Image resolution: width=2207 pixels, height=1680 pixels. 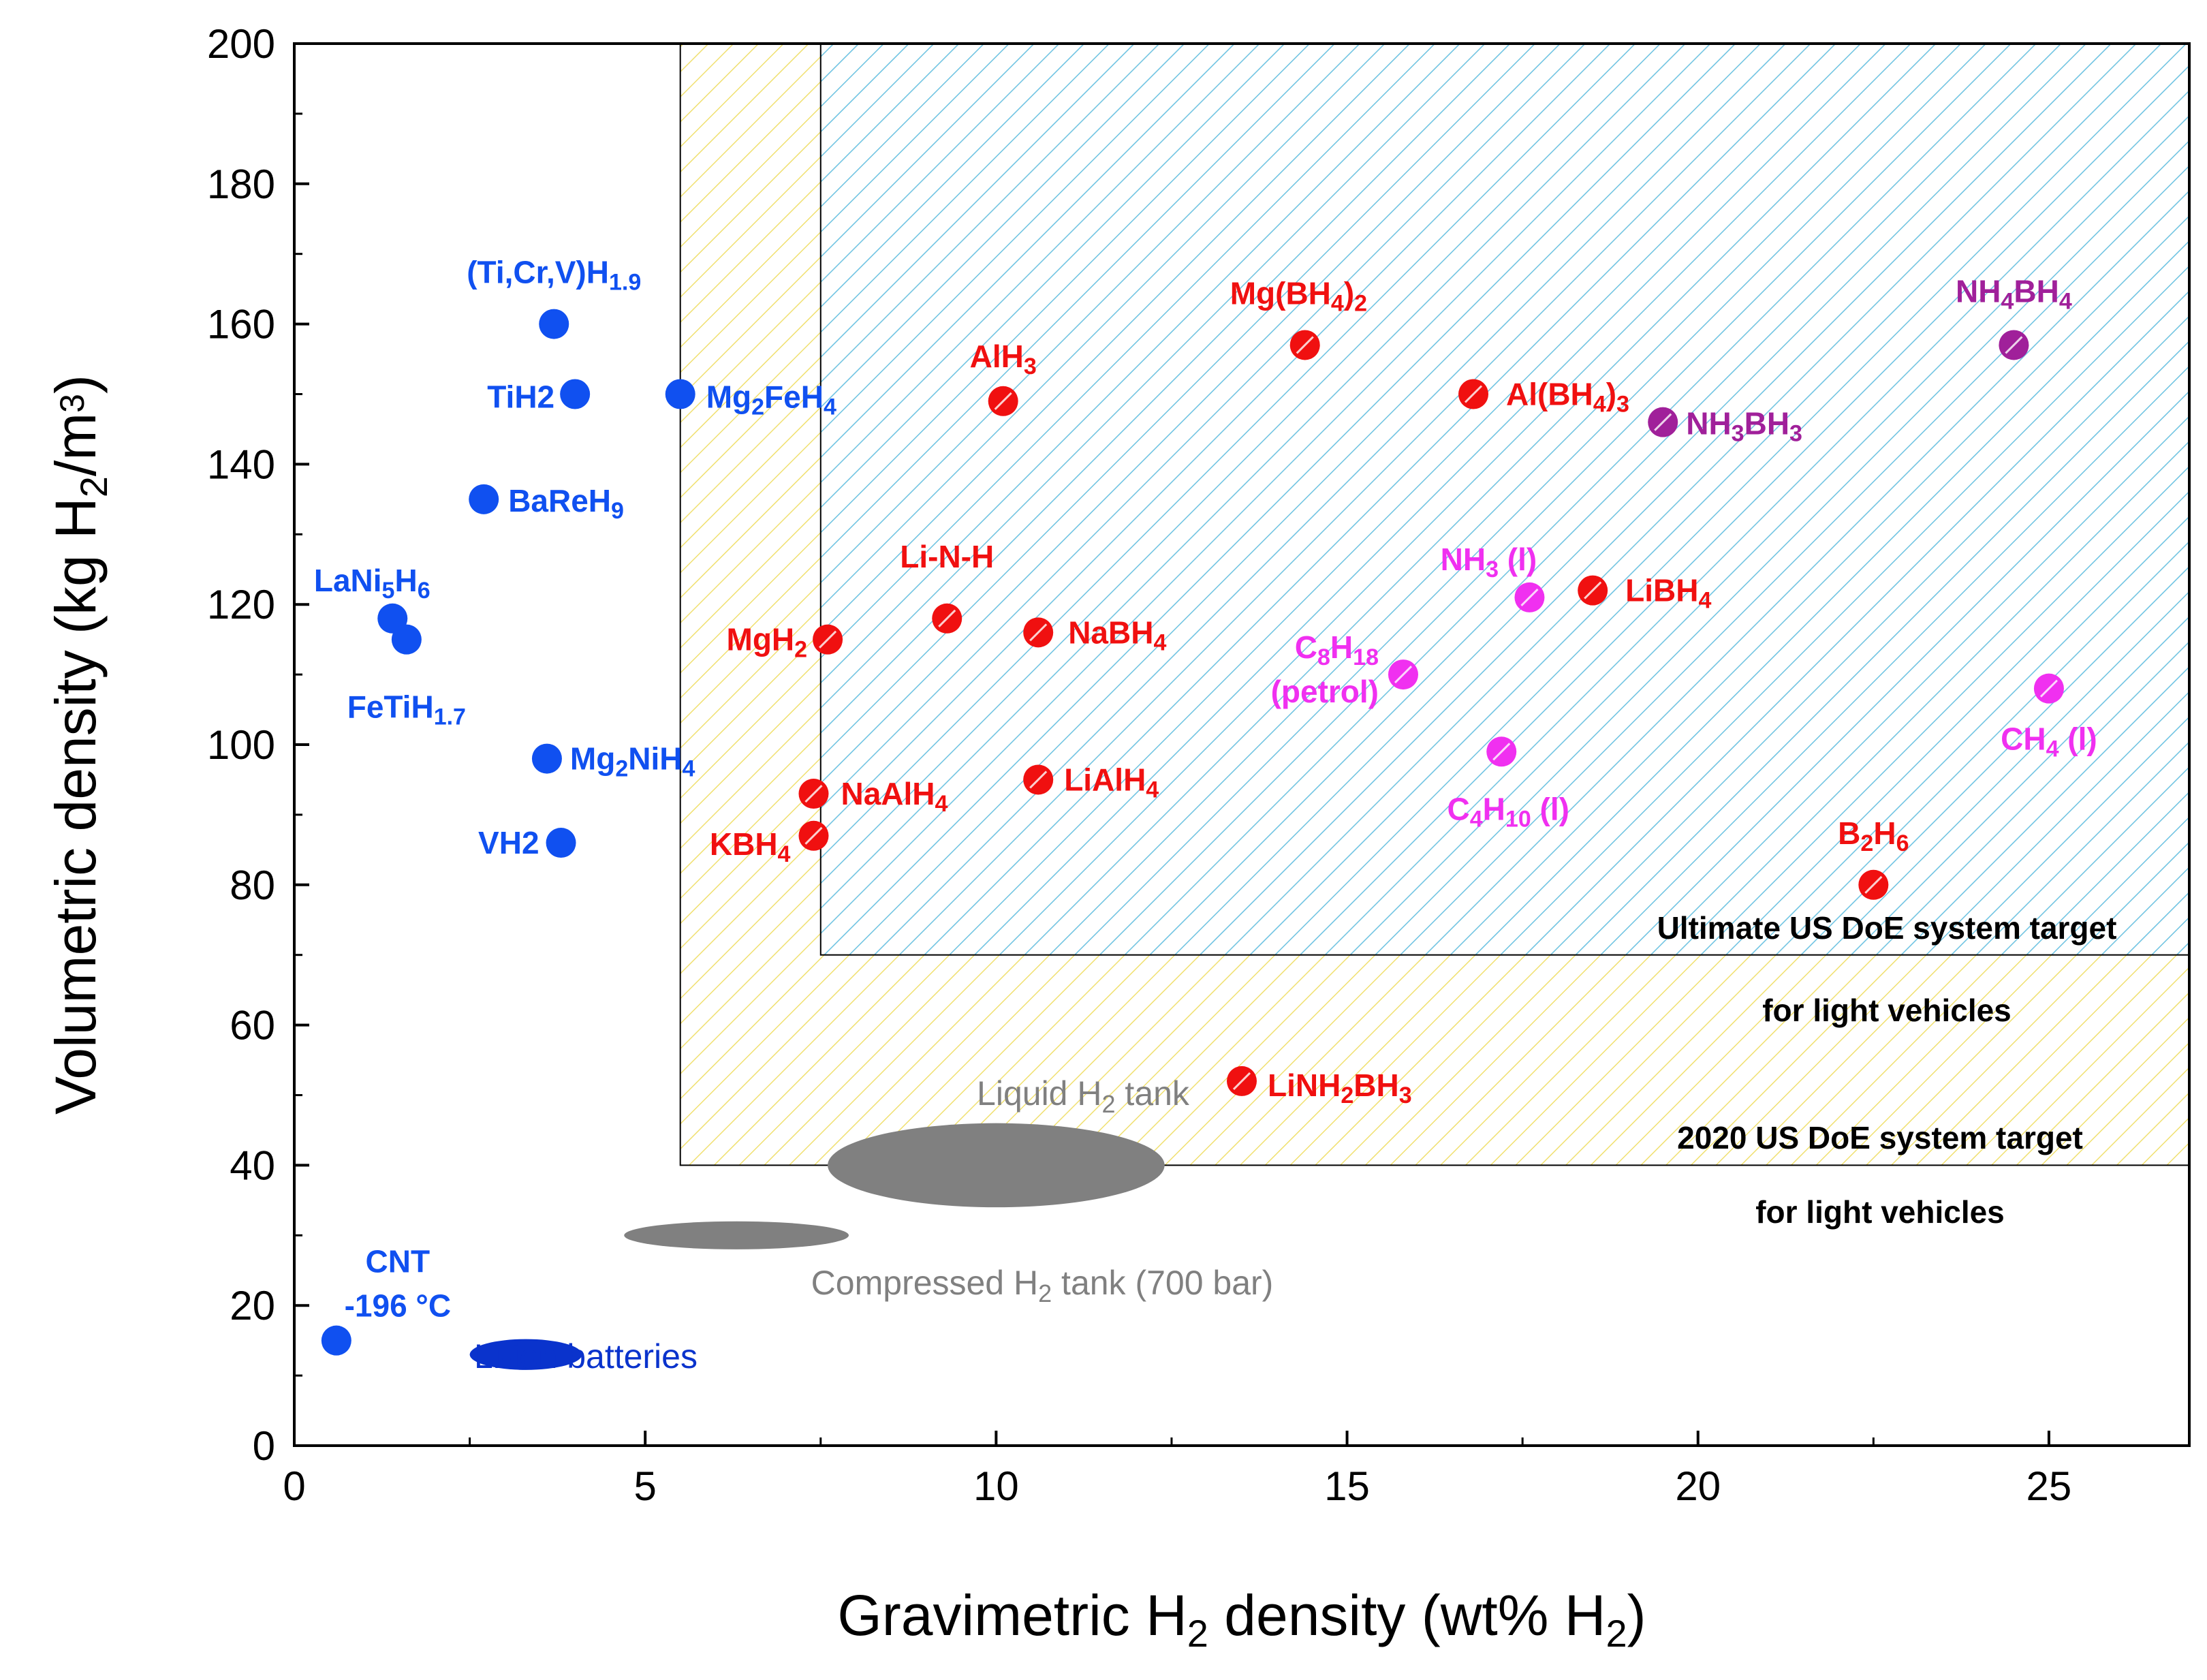 I want to click on y-tick-label: 200, so click(x=241, y=44).